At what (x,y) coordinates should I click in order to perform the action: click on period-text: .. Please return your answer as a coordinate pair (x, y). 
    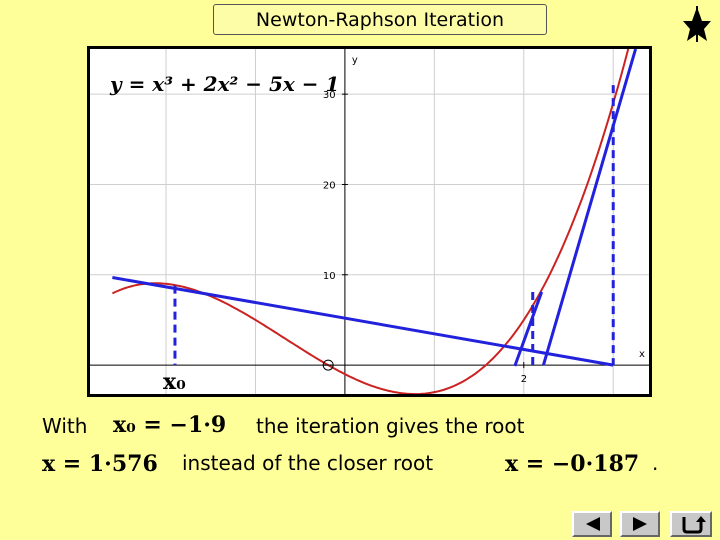
    Looking at the image, I should click on (655, 463).